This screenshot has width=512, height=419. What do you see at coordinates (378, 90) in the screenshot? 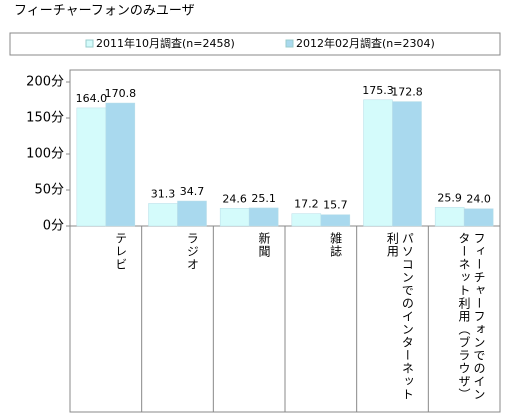
I see `value-label: 175.3` at bounding box center [378, 90].